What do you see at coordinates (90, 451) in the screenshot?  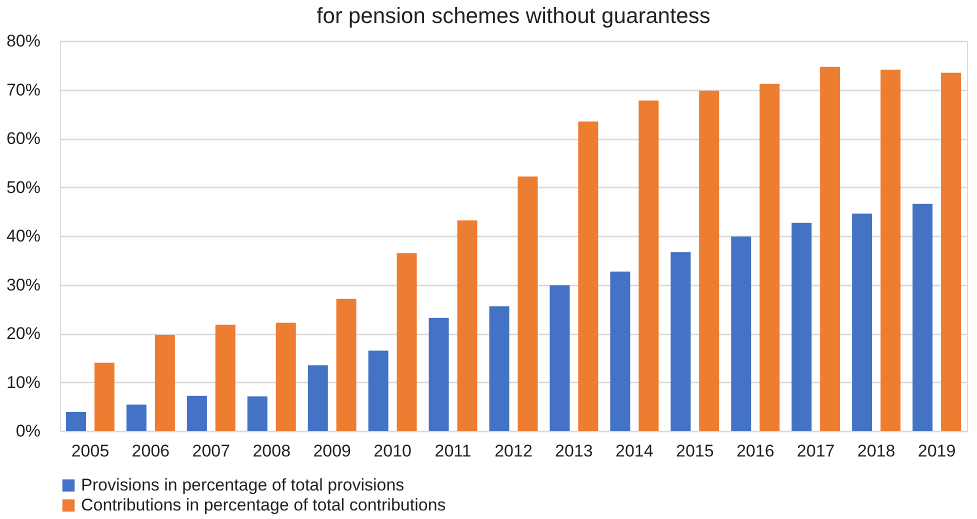 I see `x-tick-label: 2005` at bounding box center [90, 451].